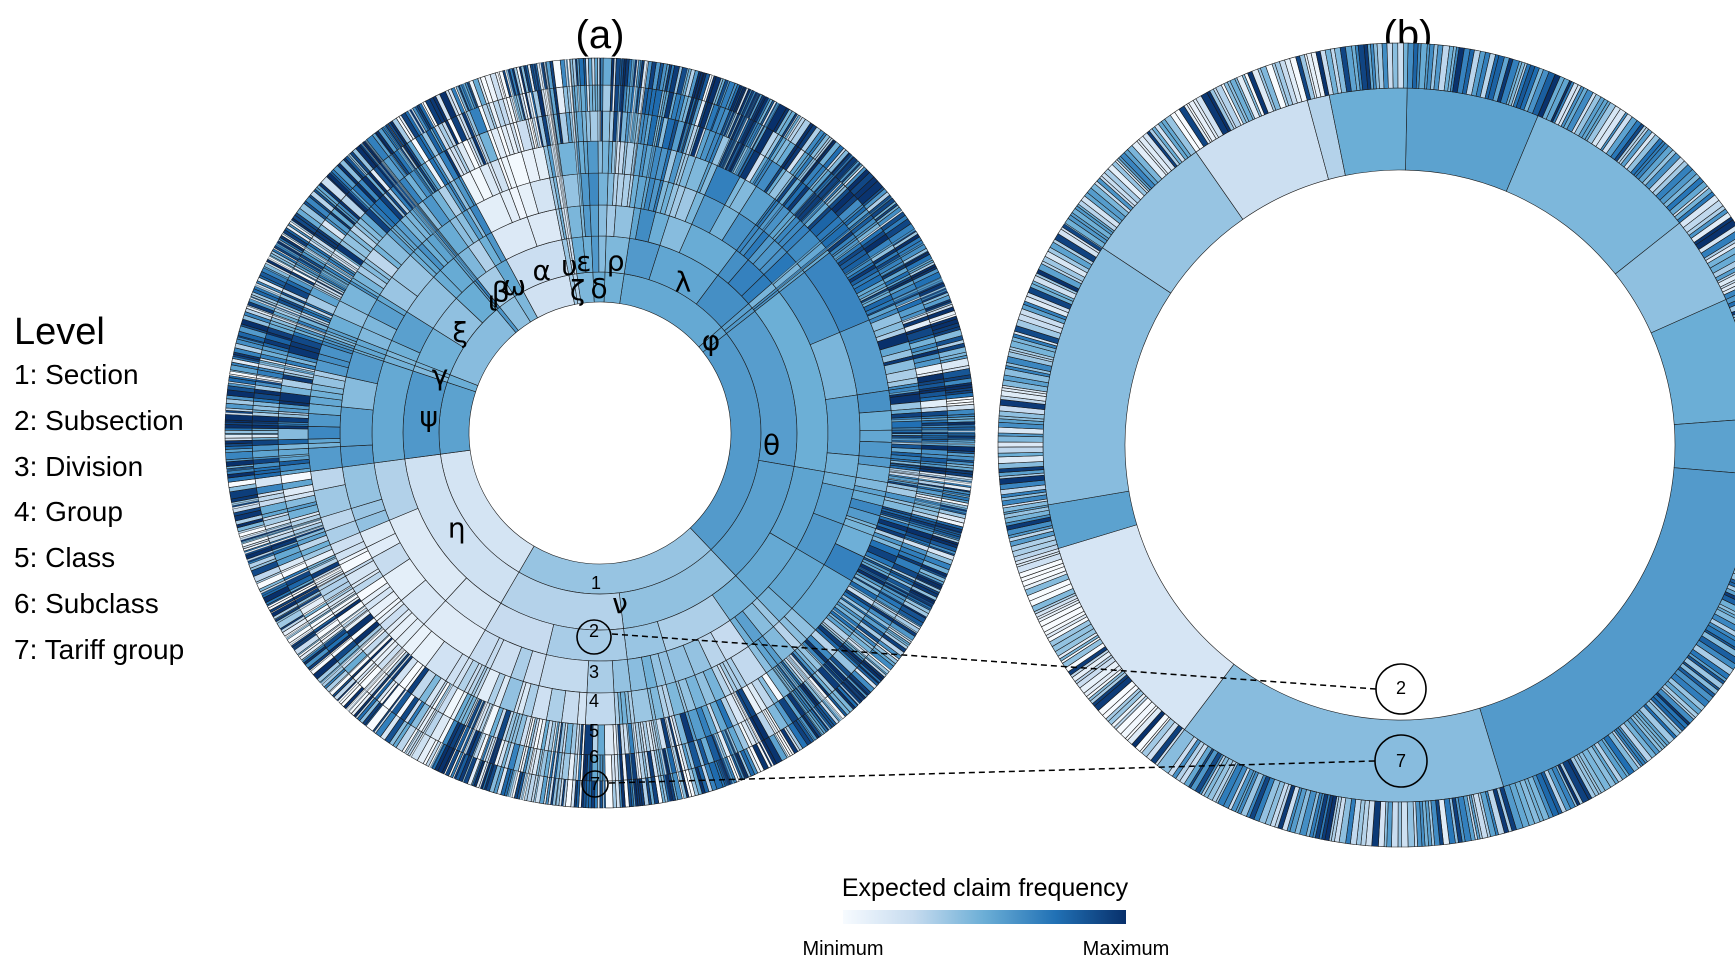 This screenshot has width=1735, height=960. I want to click on section-label: φ, so click(711, 340).